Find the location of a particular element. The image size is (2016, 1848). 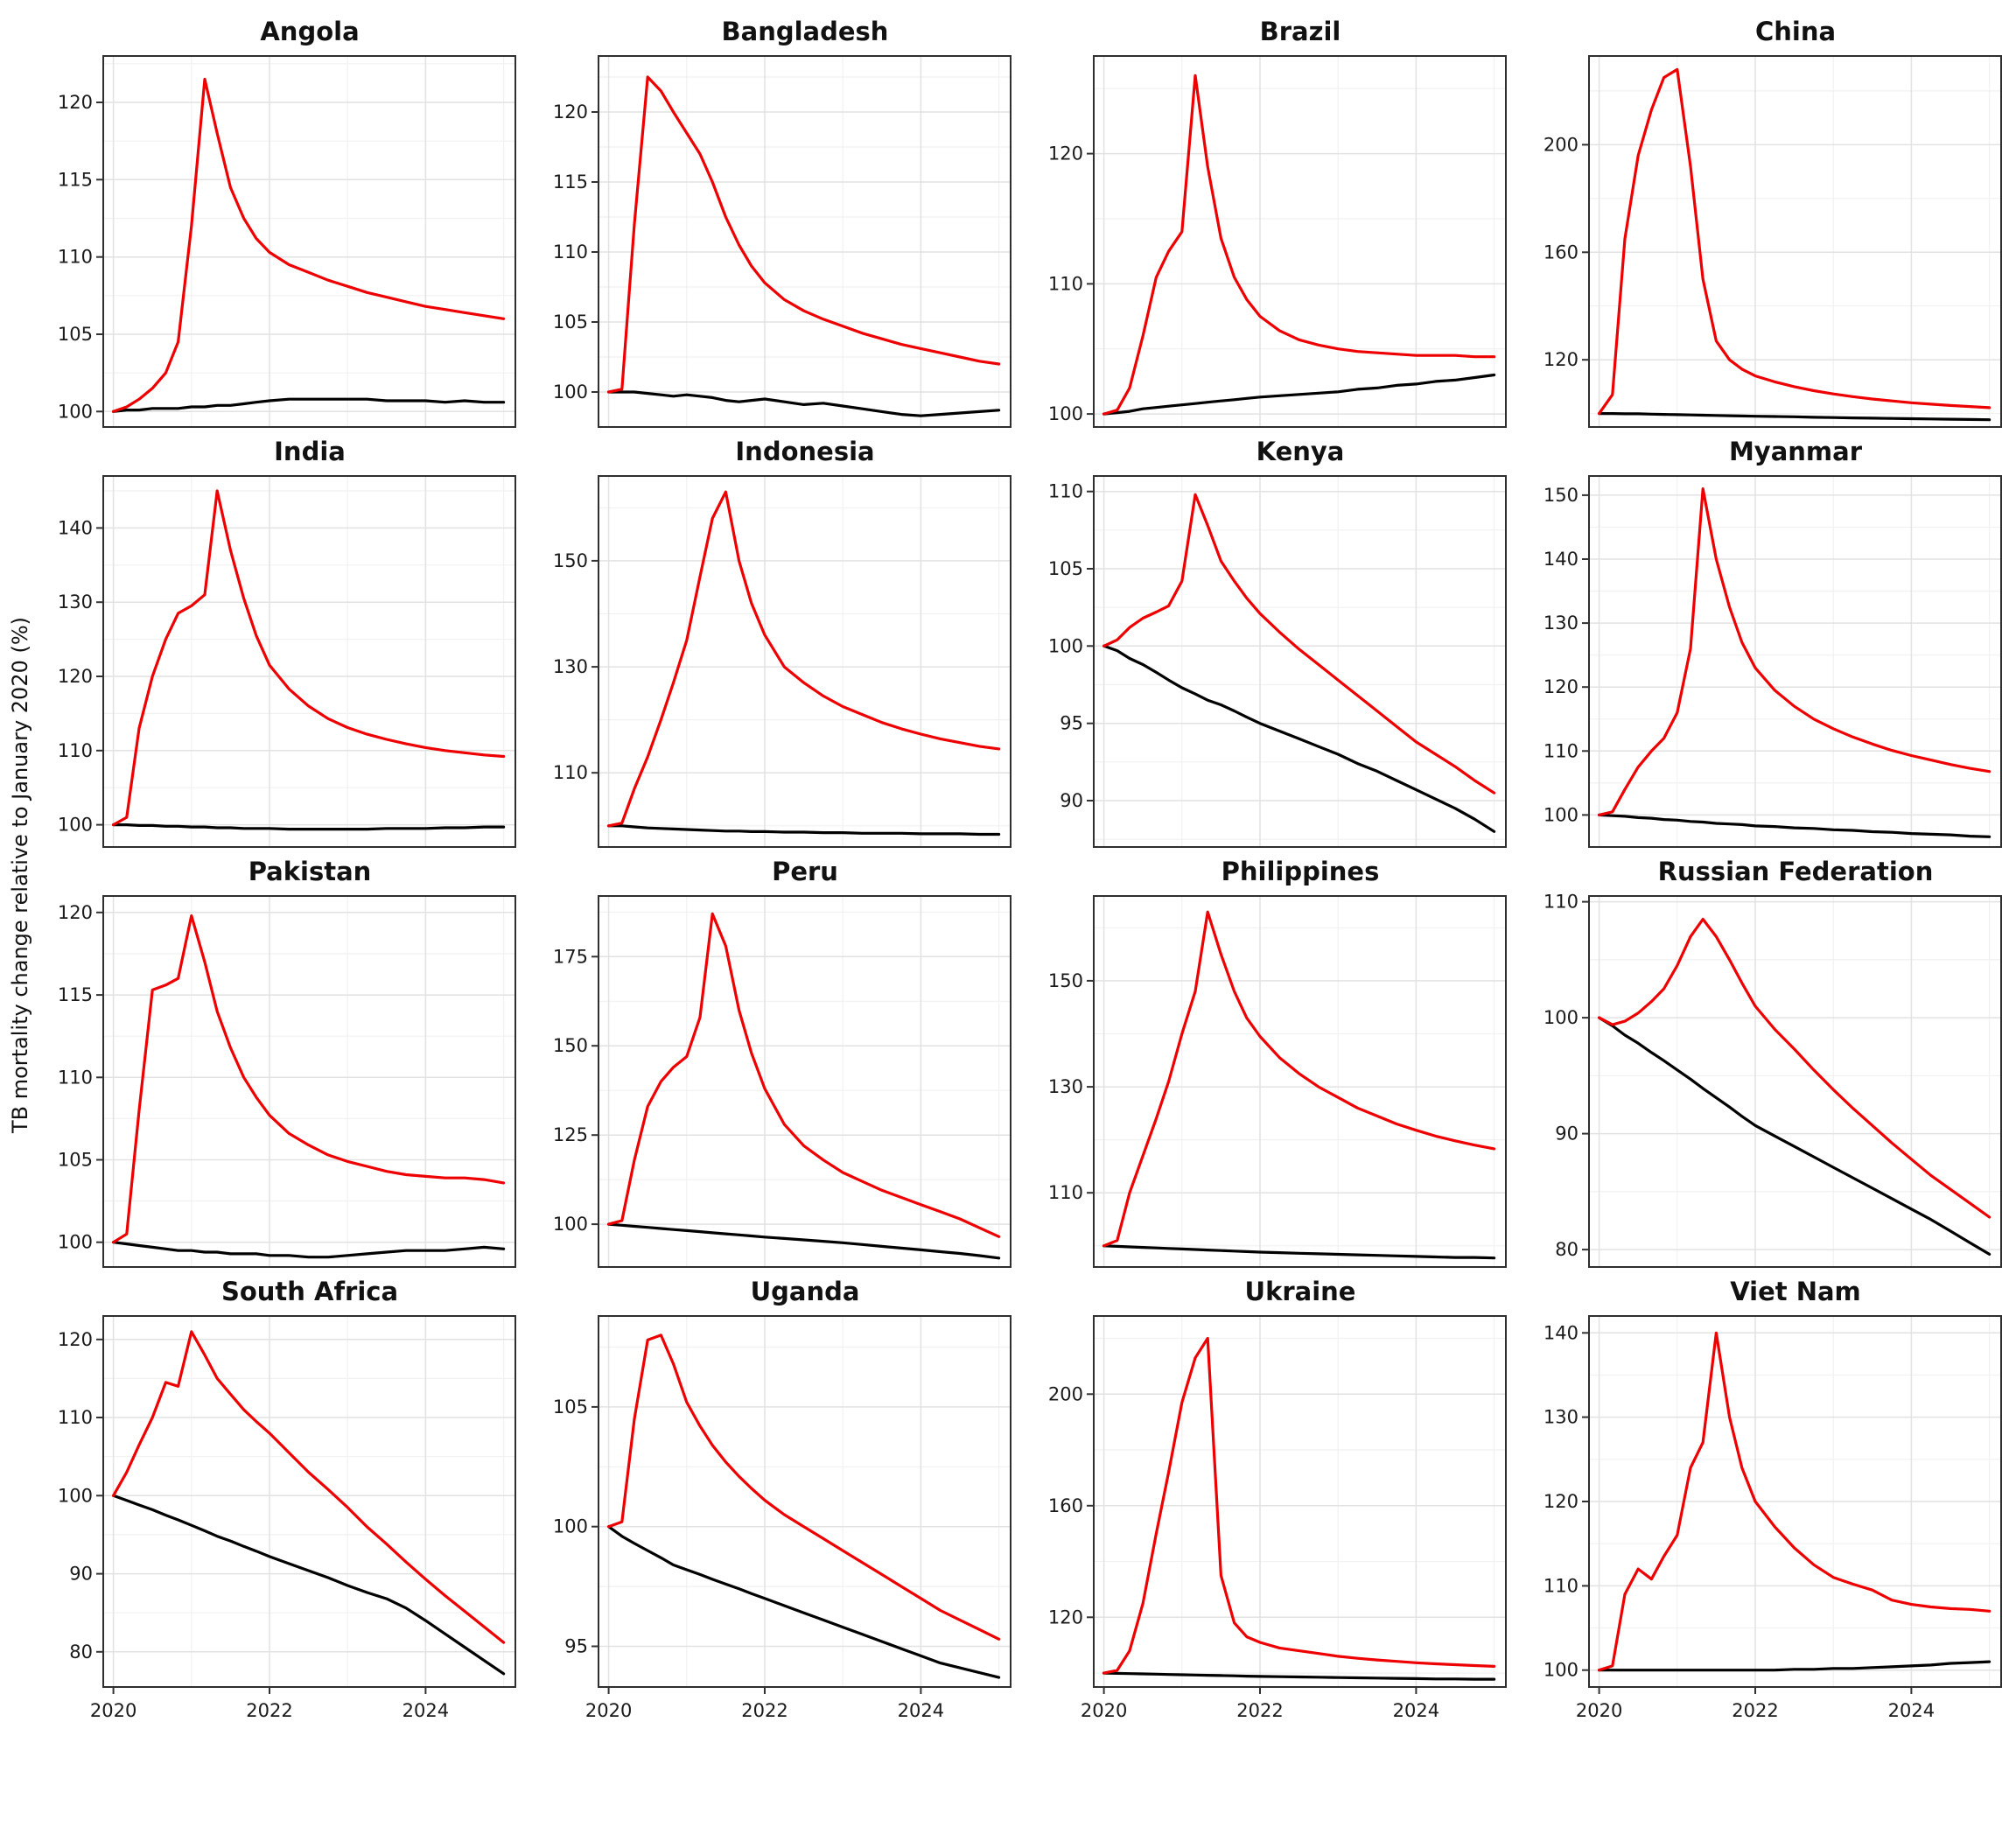

chart-panel-myanmar: Myanmar 100 110 120 130 140 150 is located at coordinates (1768, 642).